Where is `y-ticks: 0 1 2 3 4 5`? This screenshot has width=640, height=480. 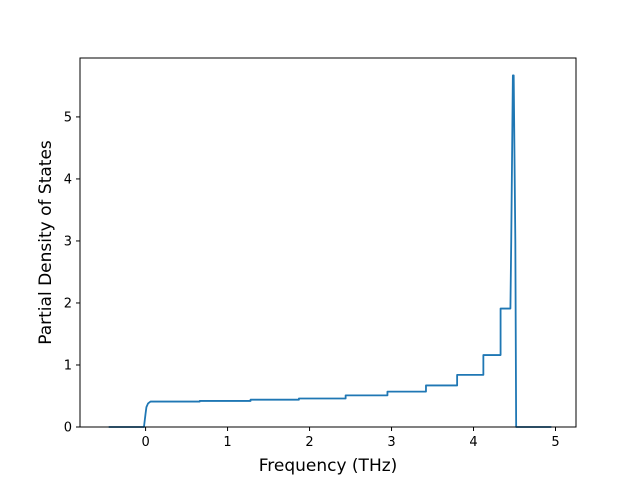 y-ticks: 0 1 2 3 4 5 is located at coordinates (72, 273).